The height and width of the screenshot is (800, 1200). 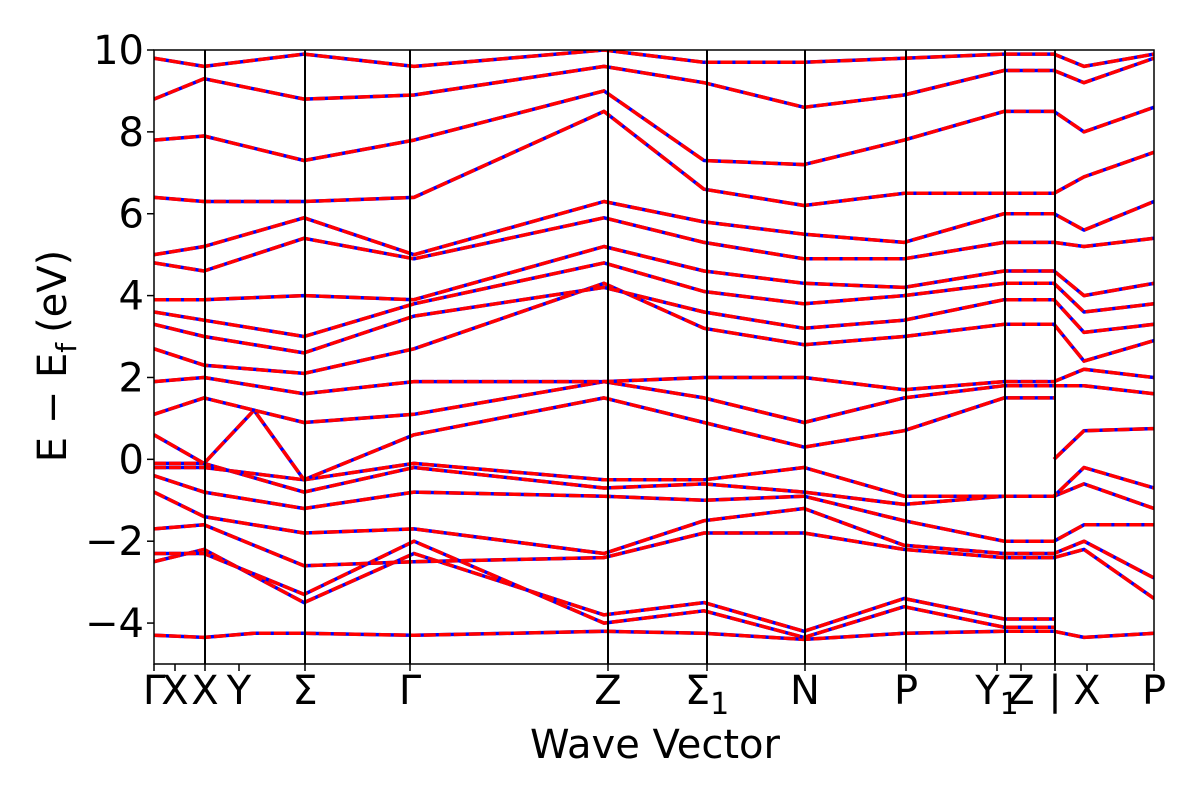 I want to click on band-21-red, so click(x=654, y=59).